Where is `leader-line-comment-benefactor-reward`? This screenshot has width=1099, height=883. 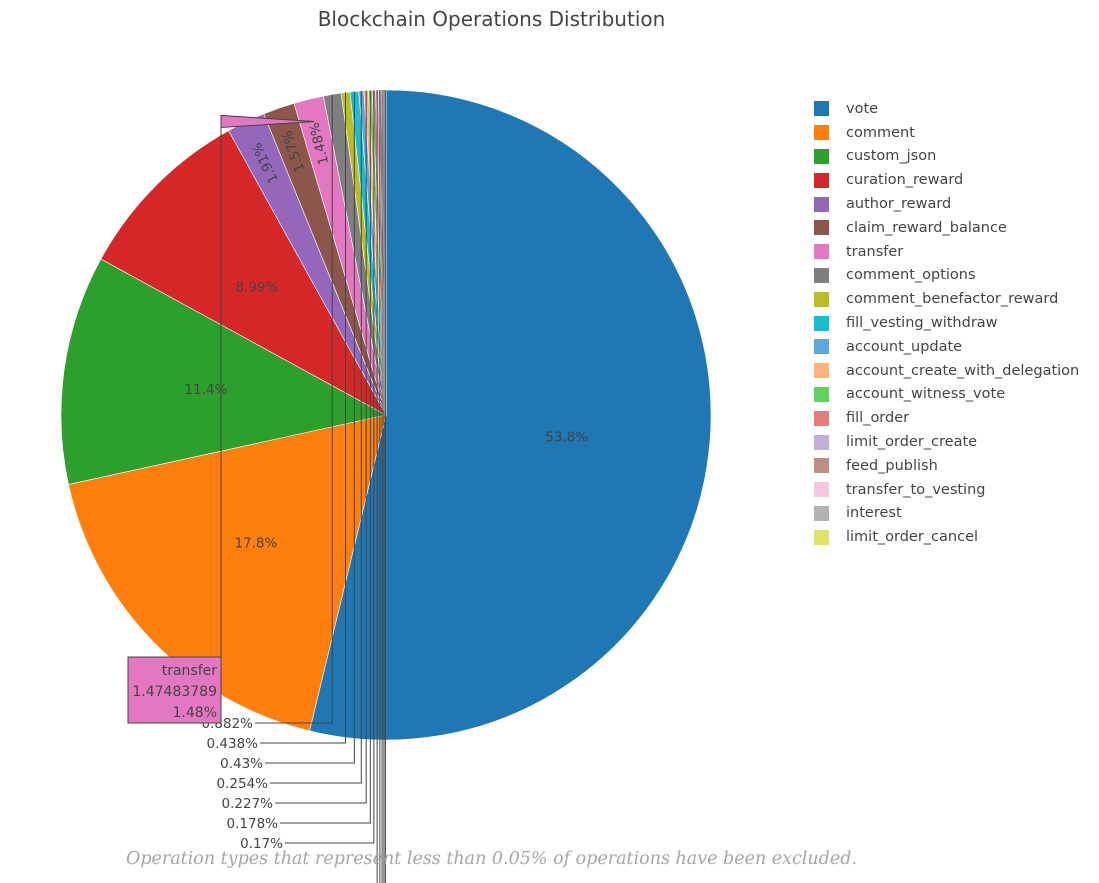
leader-line-comment-benefactor-reward is located at coordinates (303, 418).